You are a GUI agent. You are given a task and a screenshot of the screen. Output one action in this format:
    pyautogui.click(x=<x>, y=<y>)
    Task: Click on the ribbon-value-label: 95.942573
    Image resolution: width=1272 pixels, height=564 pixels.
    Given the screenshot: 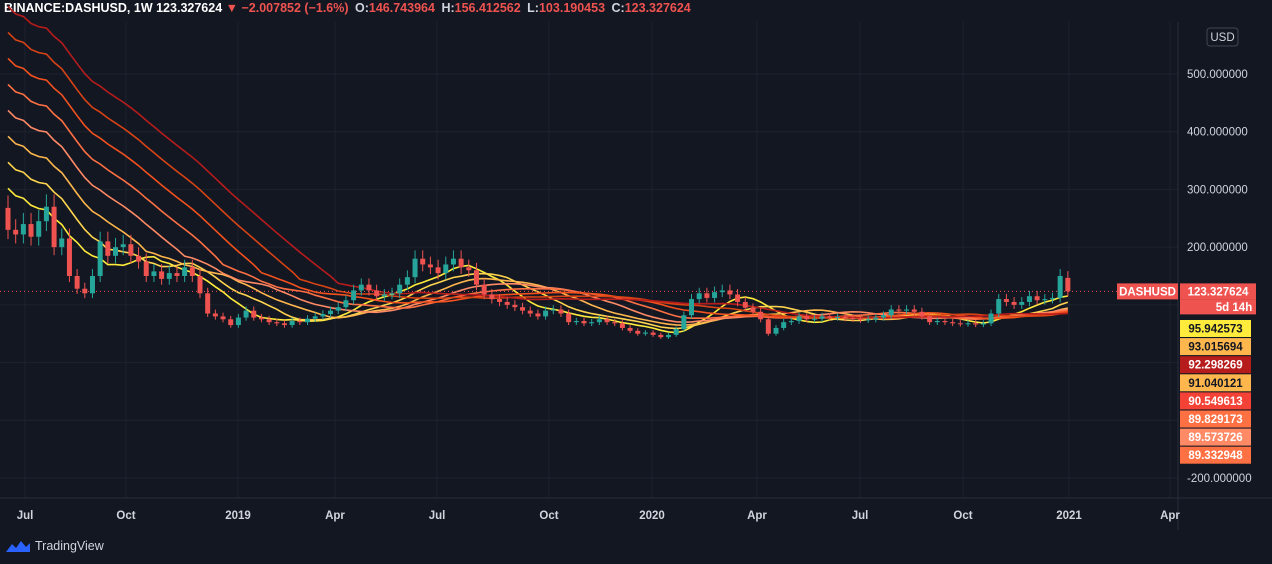 What is the action you would take?
    pyautogui.click(x=1215, y=330)
    